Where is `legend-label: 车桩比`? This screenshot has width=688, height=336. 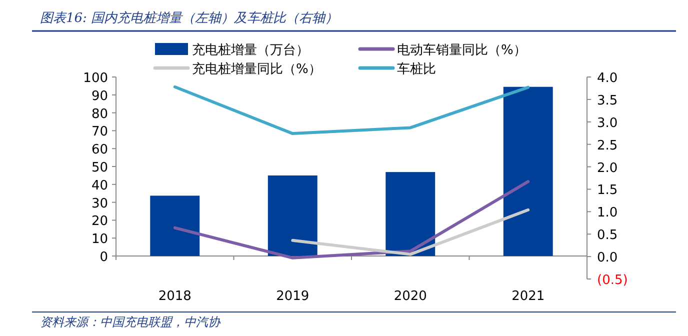 legend-label: 车桩比 is located at coordinates (416, 69).